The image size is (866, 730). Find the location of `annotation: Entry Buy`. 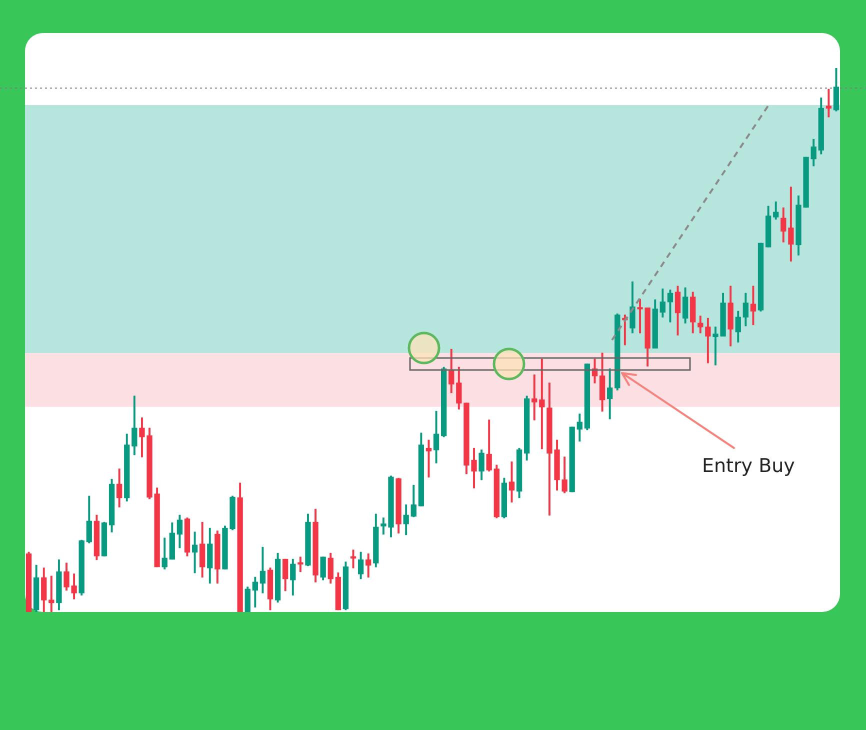

annotation: Entry Buy is located at coordinates (748, 466).